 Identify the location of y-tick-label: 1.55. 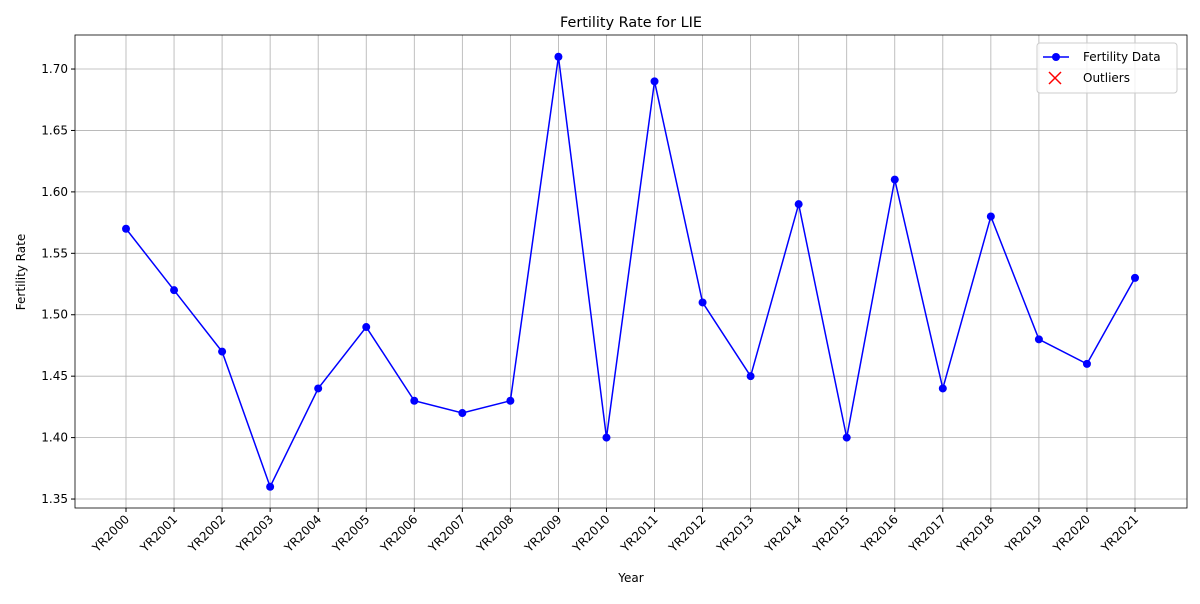
(54, 253).